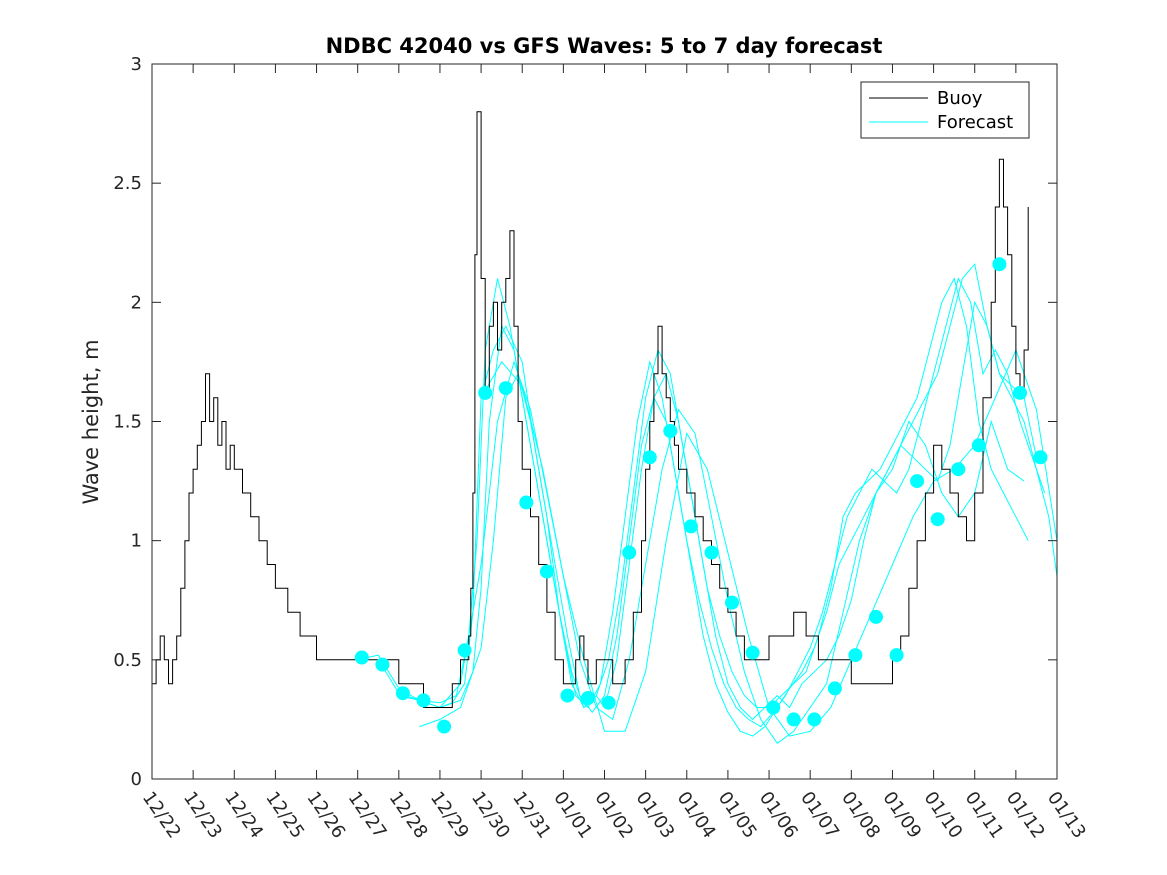  I want to click on y-tick-label: 2.5, so click(127, 183).